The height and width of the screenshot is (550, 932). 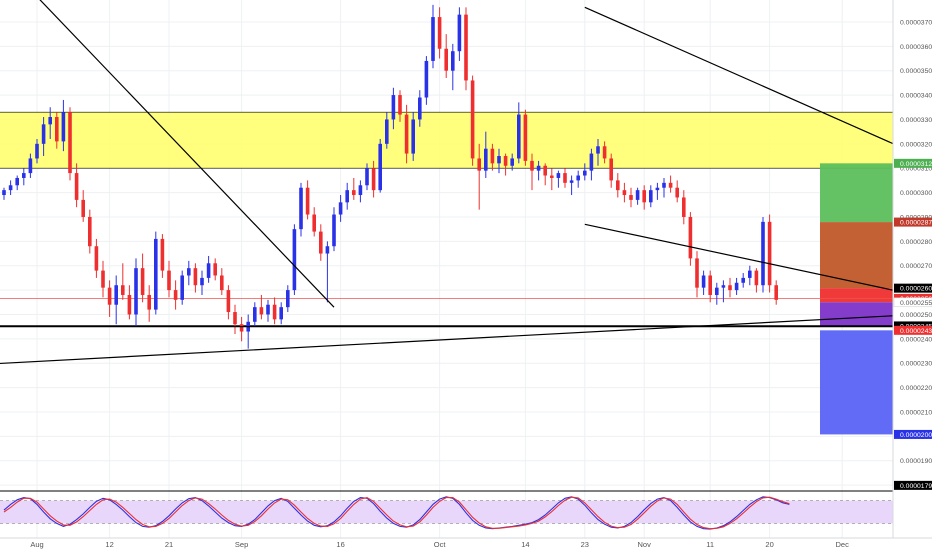 What do you see at coordinates (396, 513) in the screenshot?
I see `stoch-line-d` at bounding box center [396, 513].